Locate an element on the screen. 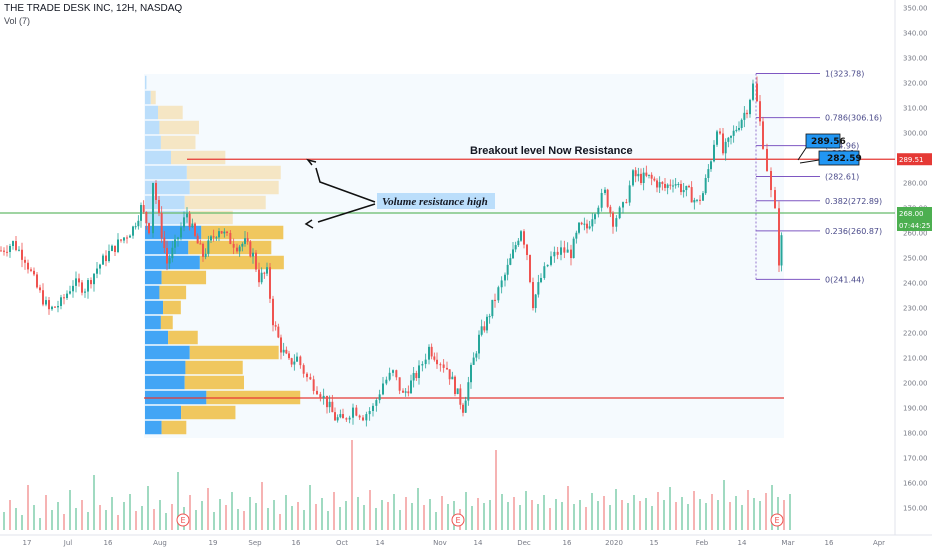 This screenshot has width=932, height=550. x-tick-label: Dec is located at coordinates (524, 543).